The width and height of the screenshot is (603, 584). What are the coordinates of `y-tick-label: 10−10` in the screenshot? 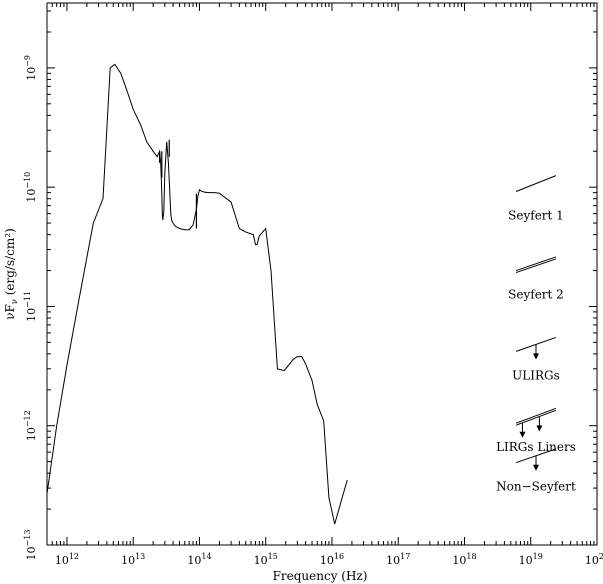 It's located at (30, 187).